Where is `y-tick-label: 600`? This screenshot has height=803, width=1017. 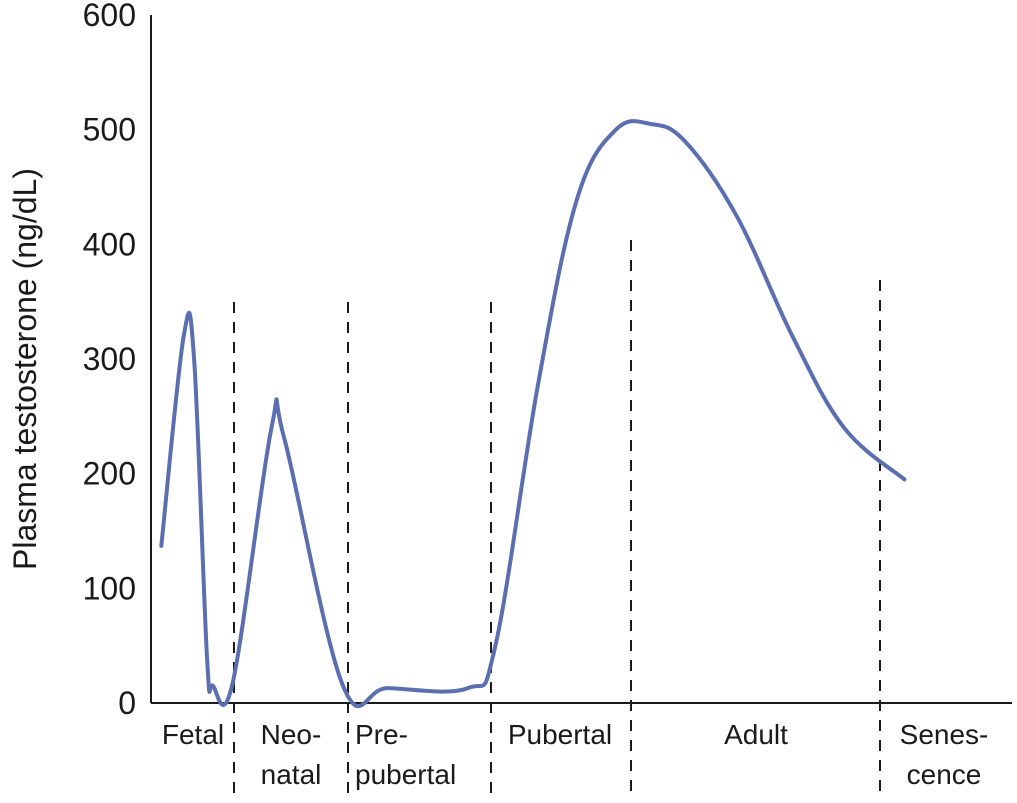 y-tick-label: 600 is located at coordinates (109, 16).